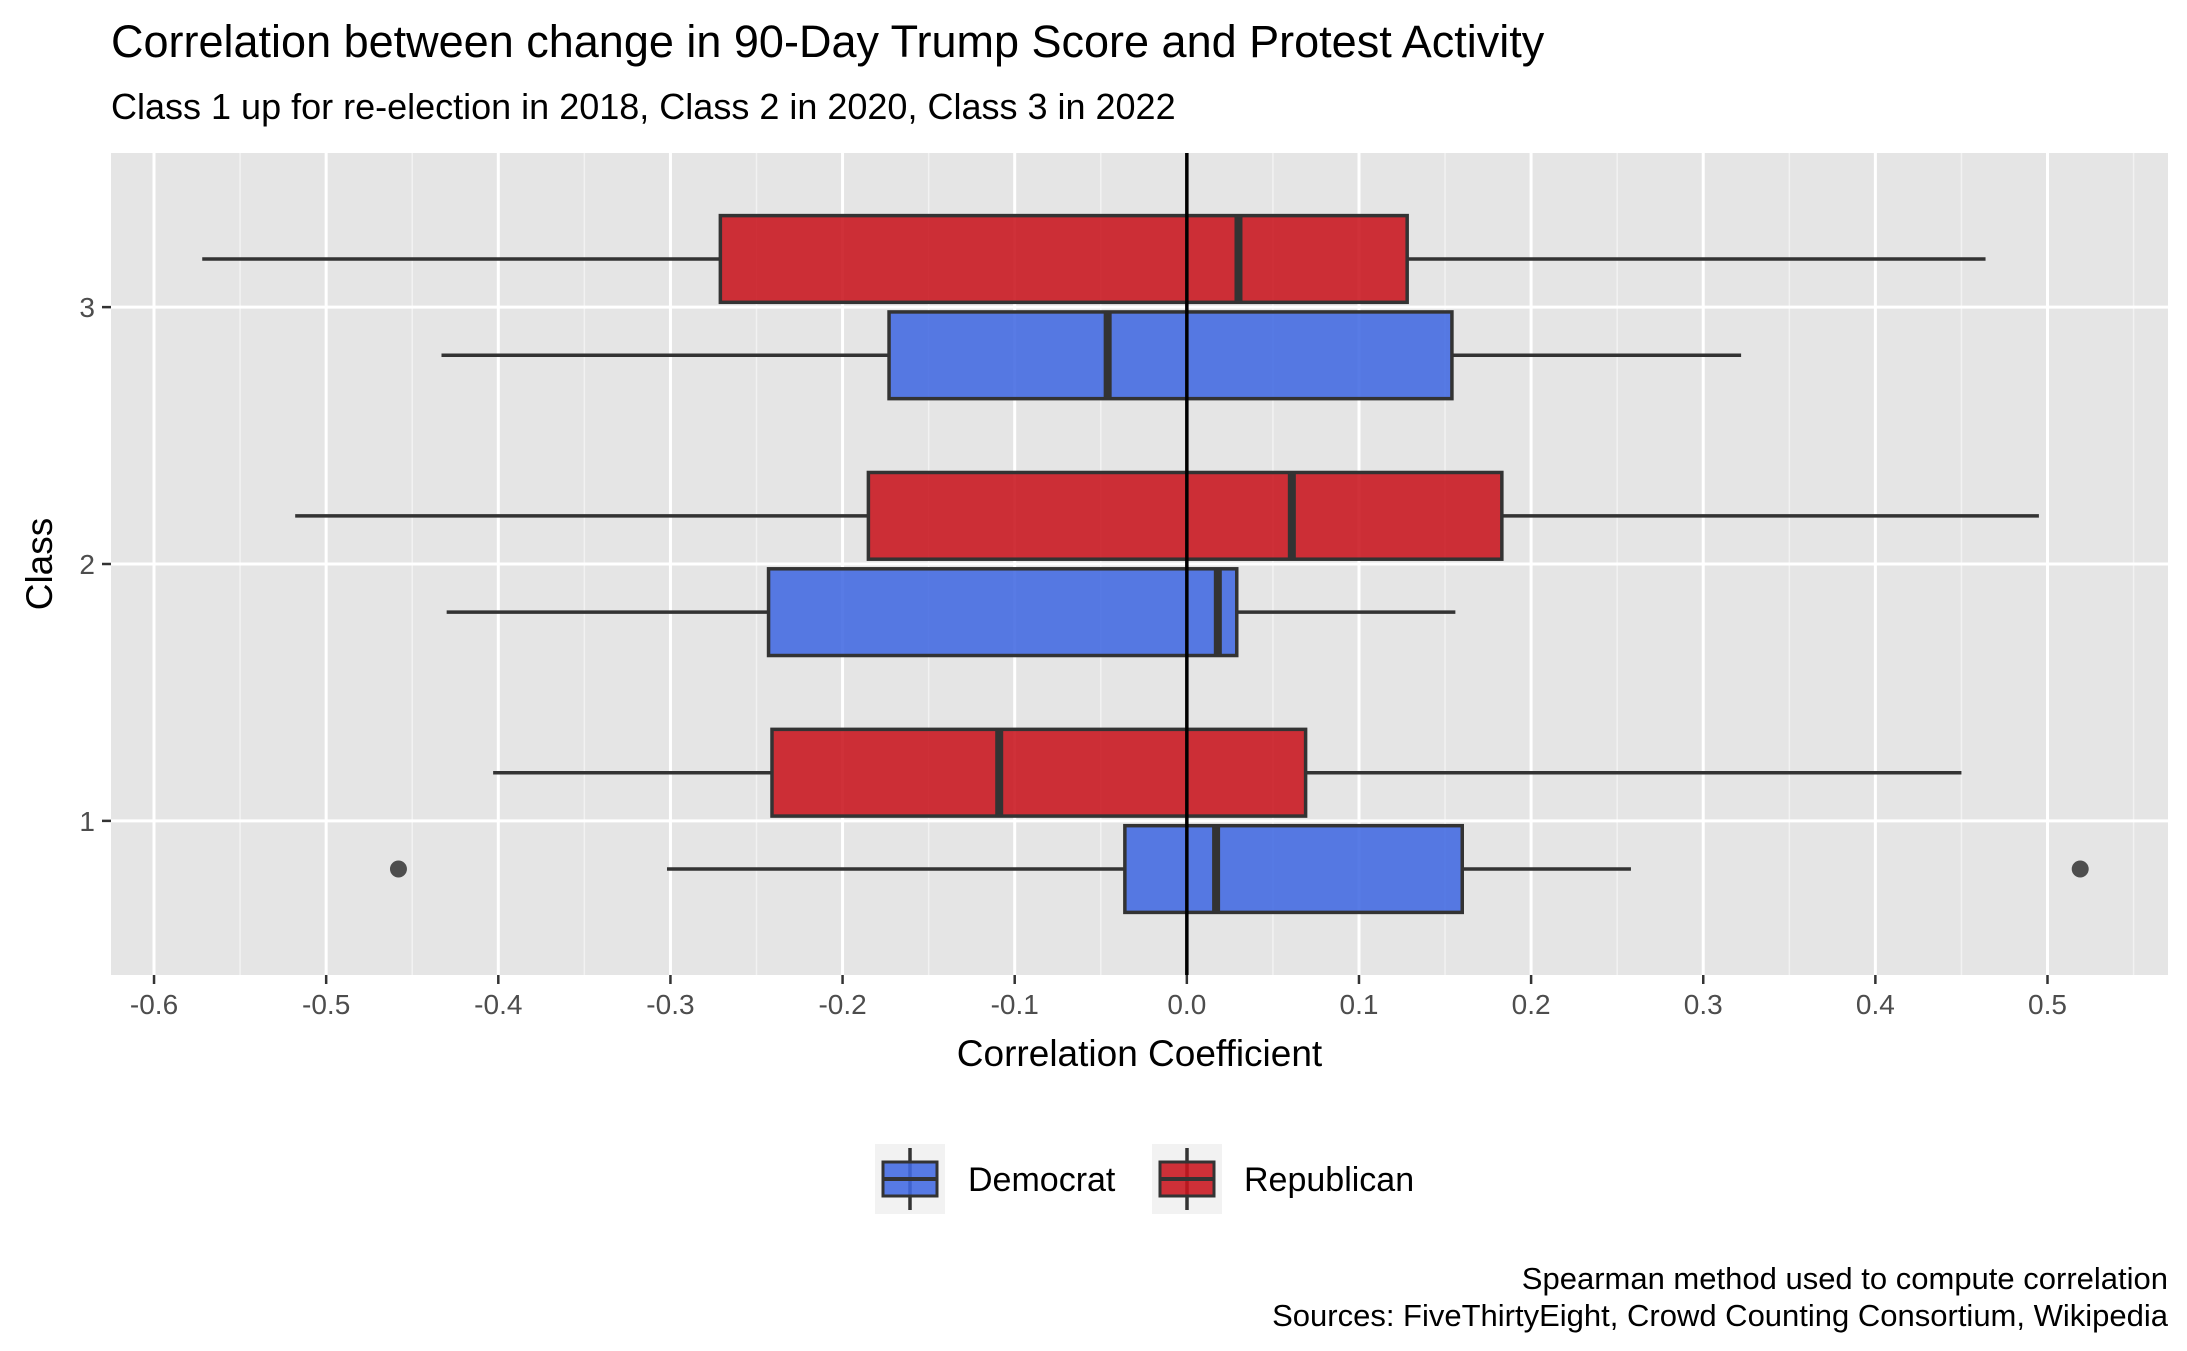  Describe the element at coordinates (1015, 1004) in the screenshot. I see `x-tick-label: -0.1` at that location.